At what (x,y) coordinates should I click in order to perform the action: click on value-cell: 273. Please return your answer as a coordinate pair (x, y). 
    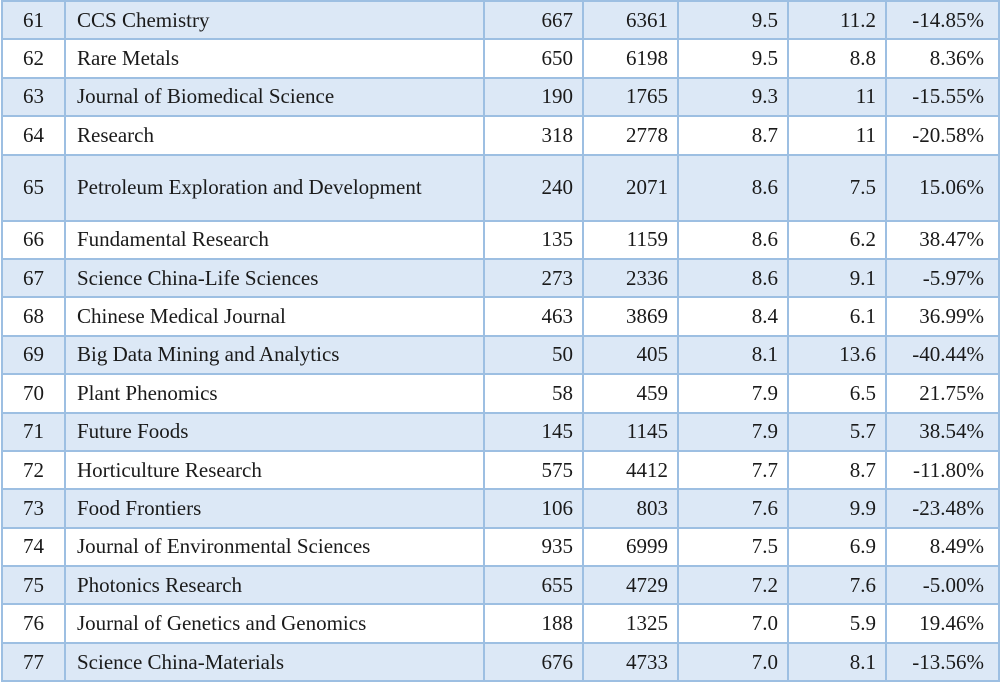
    Looking at the image, I should click on (533, 278).